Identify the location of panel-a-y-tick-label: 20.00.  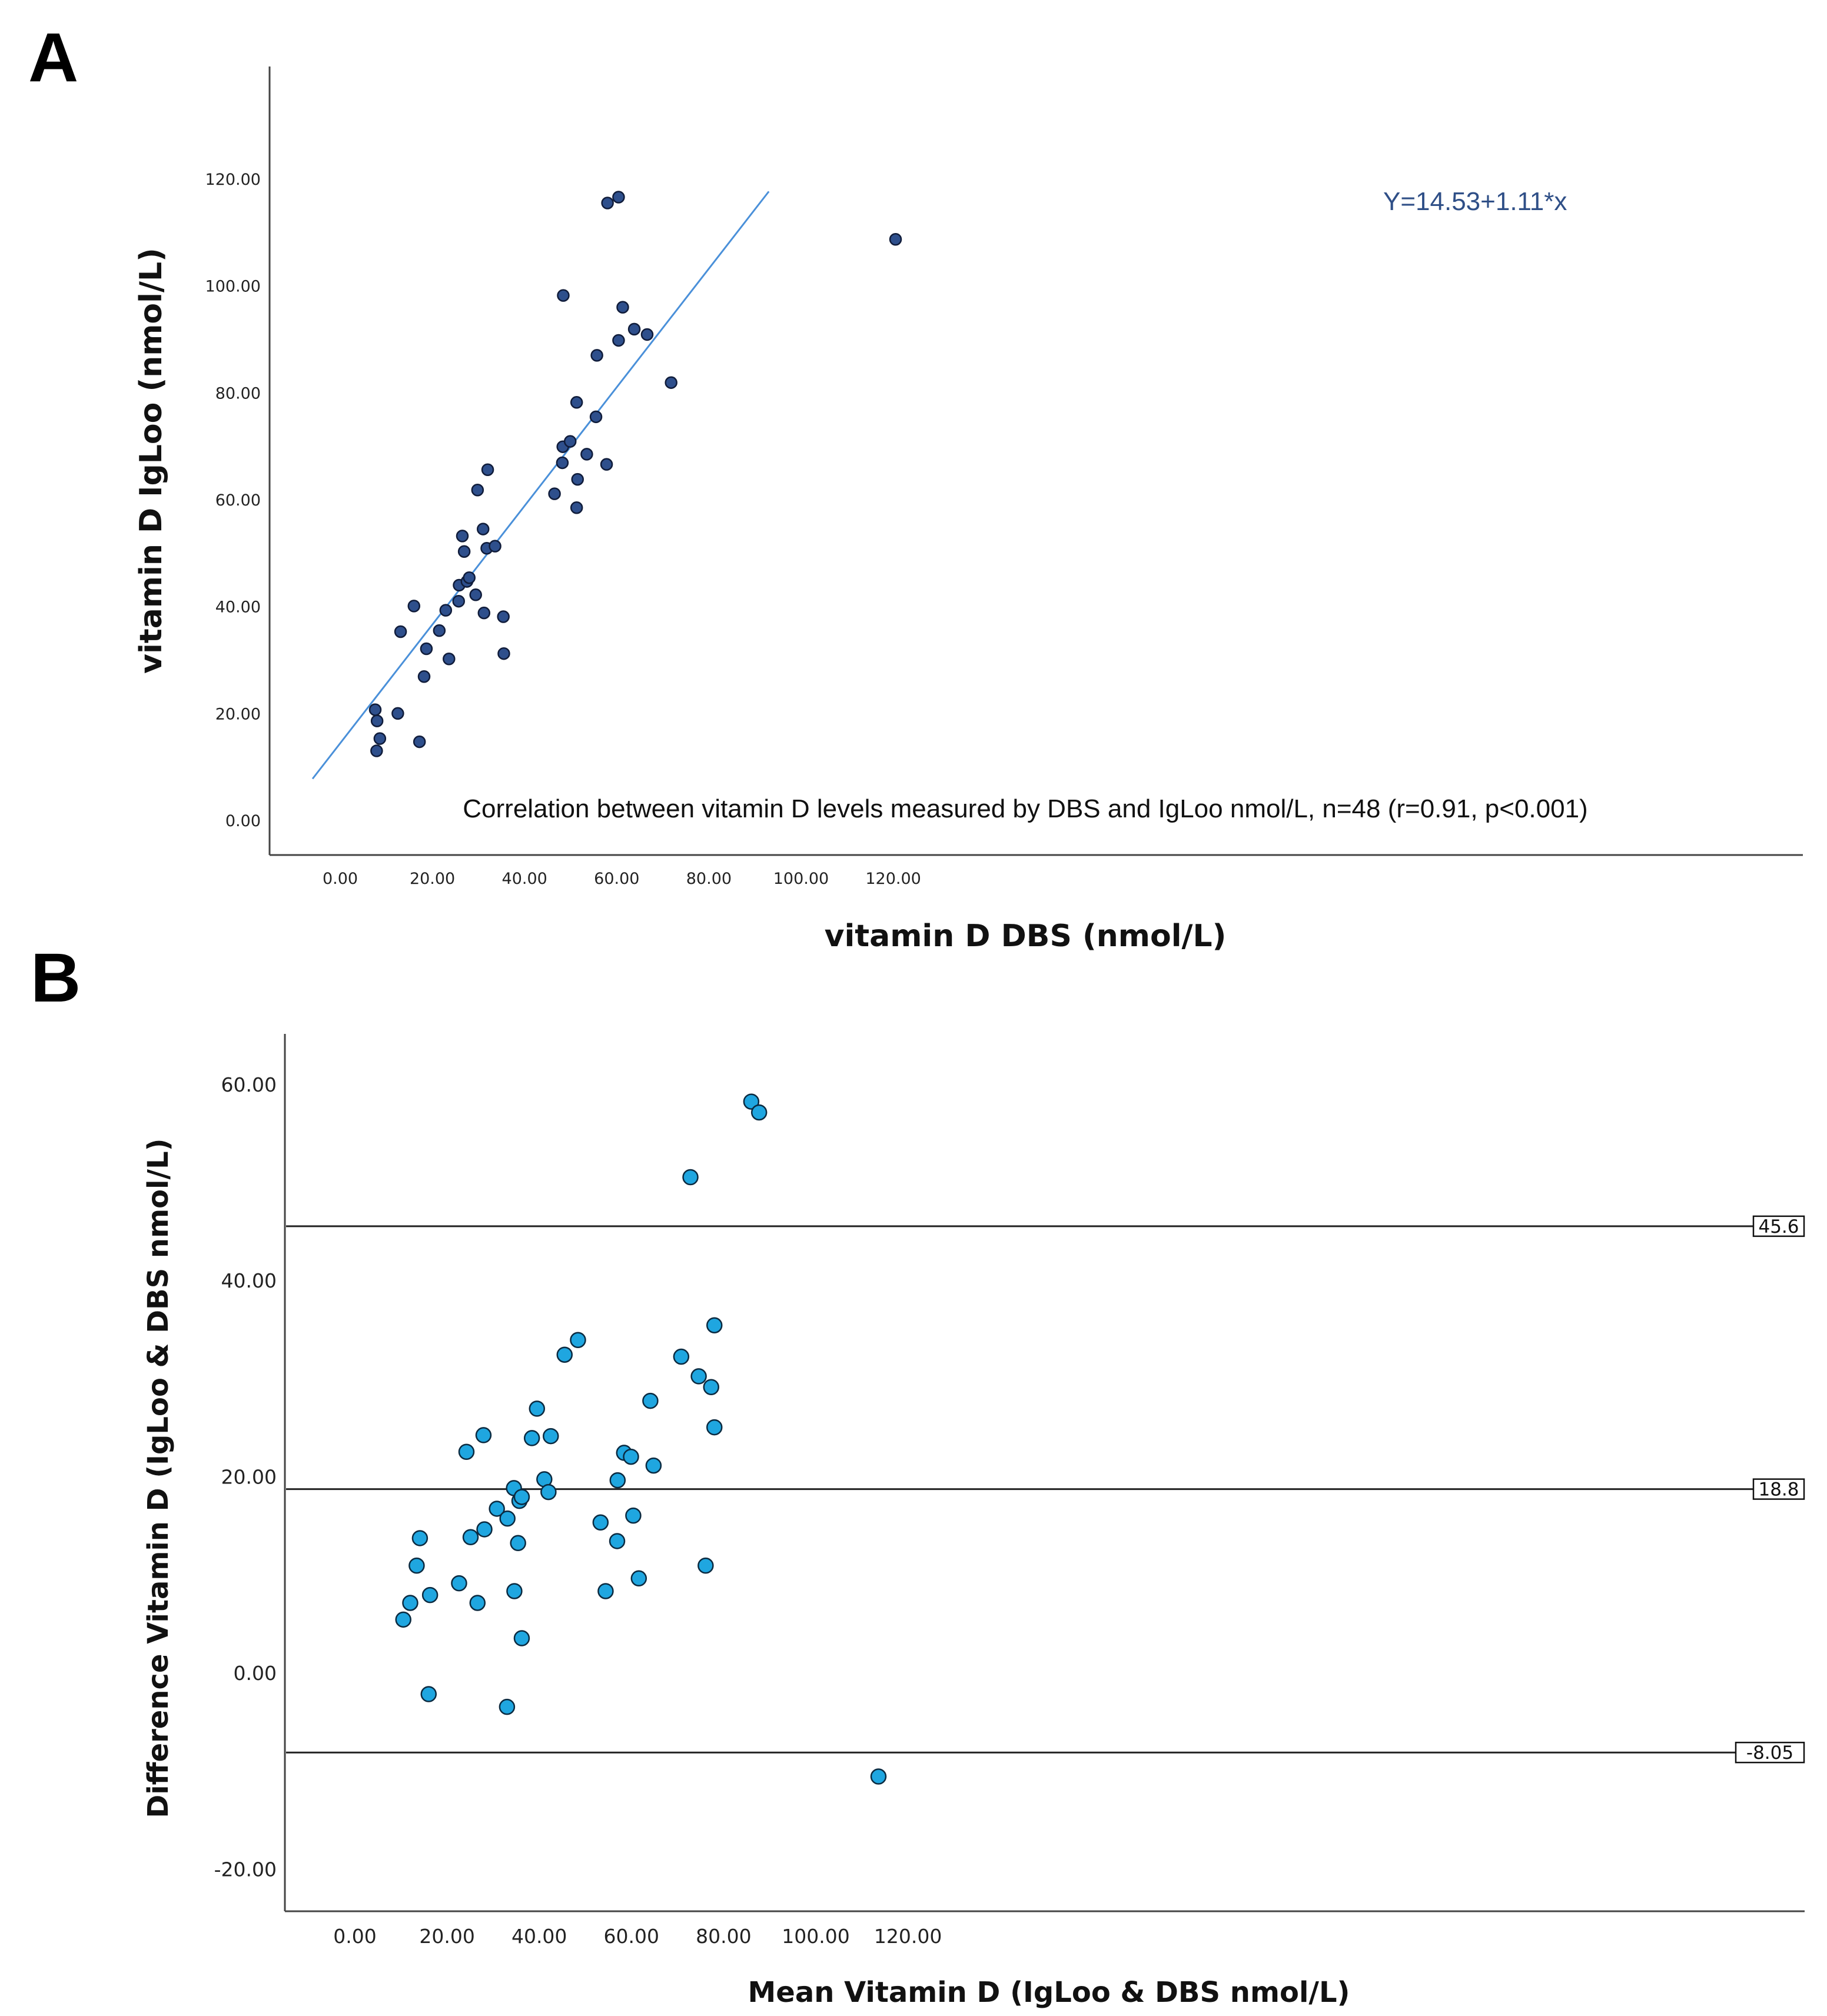
(238, 714).